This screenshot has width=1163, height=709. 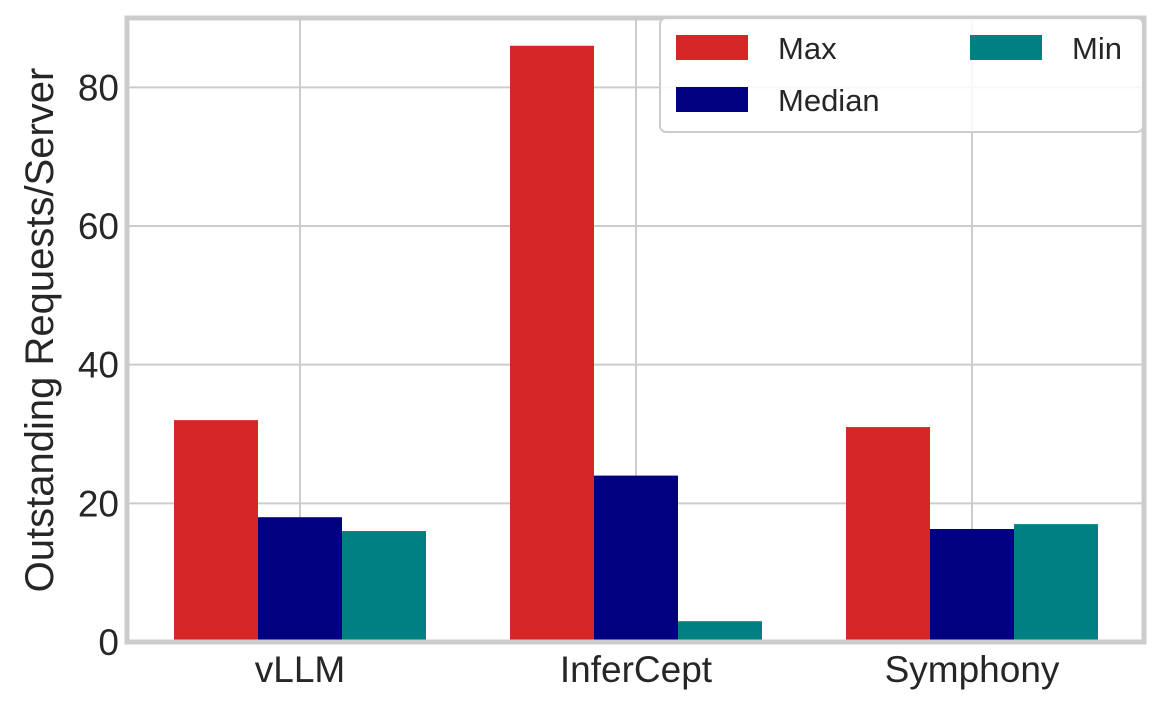 What do you see at coordinates (636, 558) in the screenshot?
I see `bar-median-infercept` at bounding box center [636, 558].